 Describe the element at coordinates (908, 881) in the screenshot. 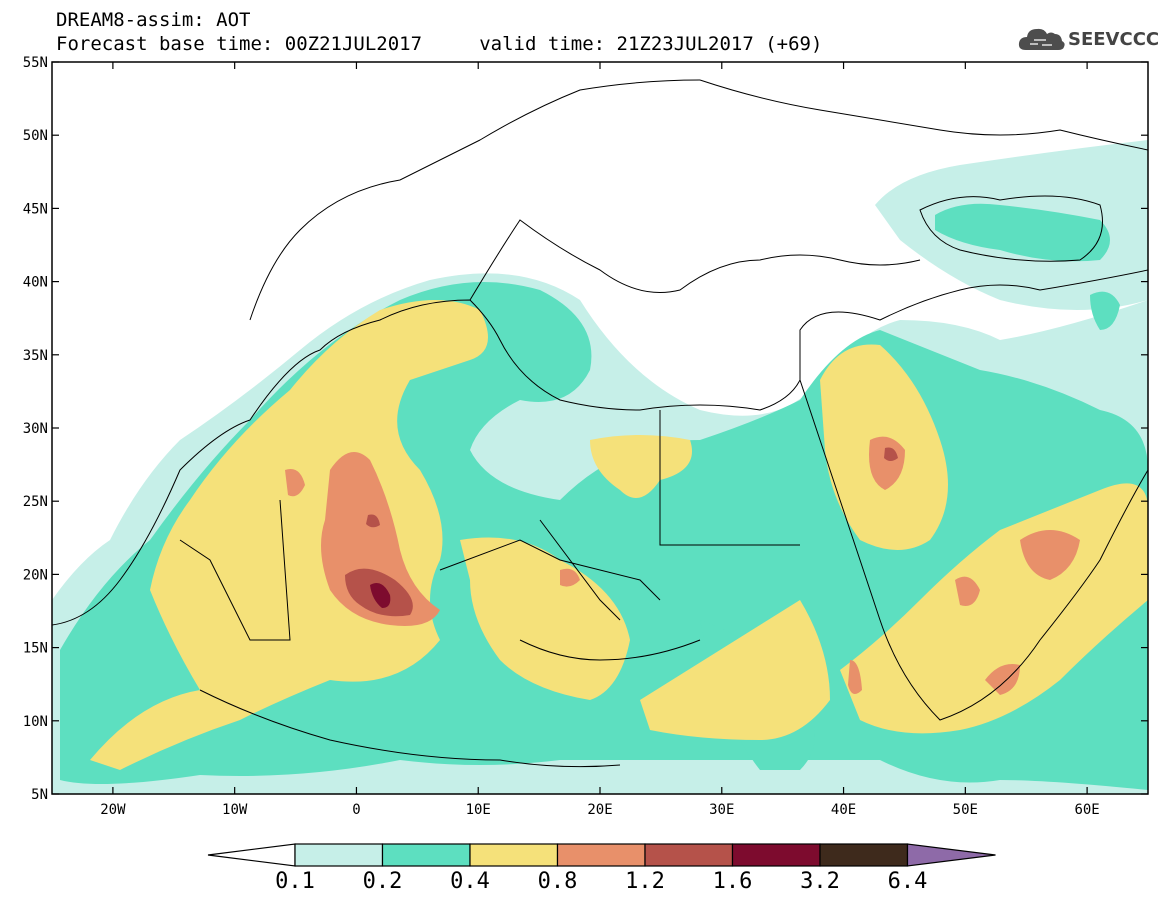

I see `colorbar-label: 6.4` at that location.